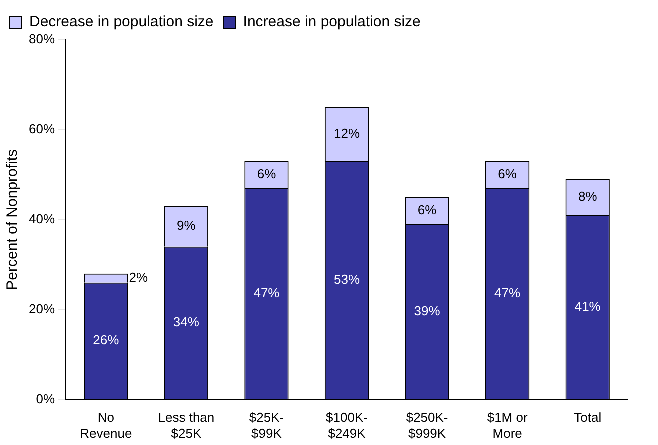  I want to click on y-tick-label: 80%, so click(42, 39).